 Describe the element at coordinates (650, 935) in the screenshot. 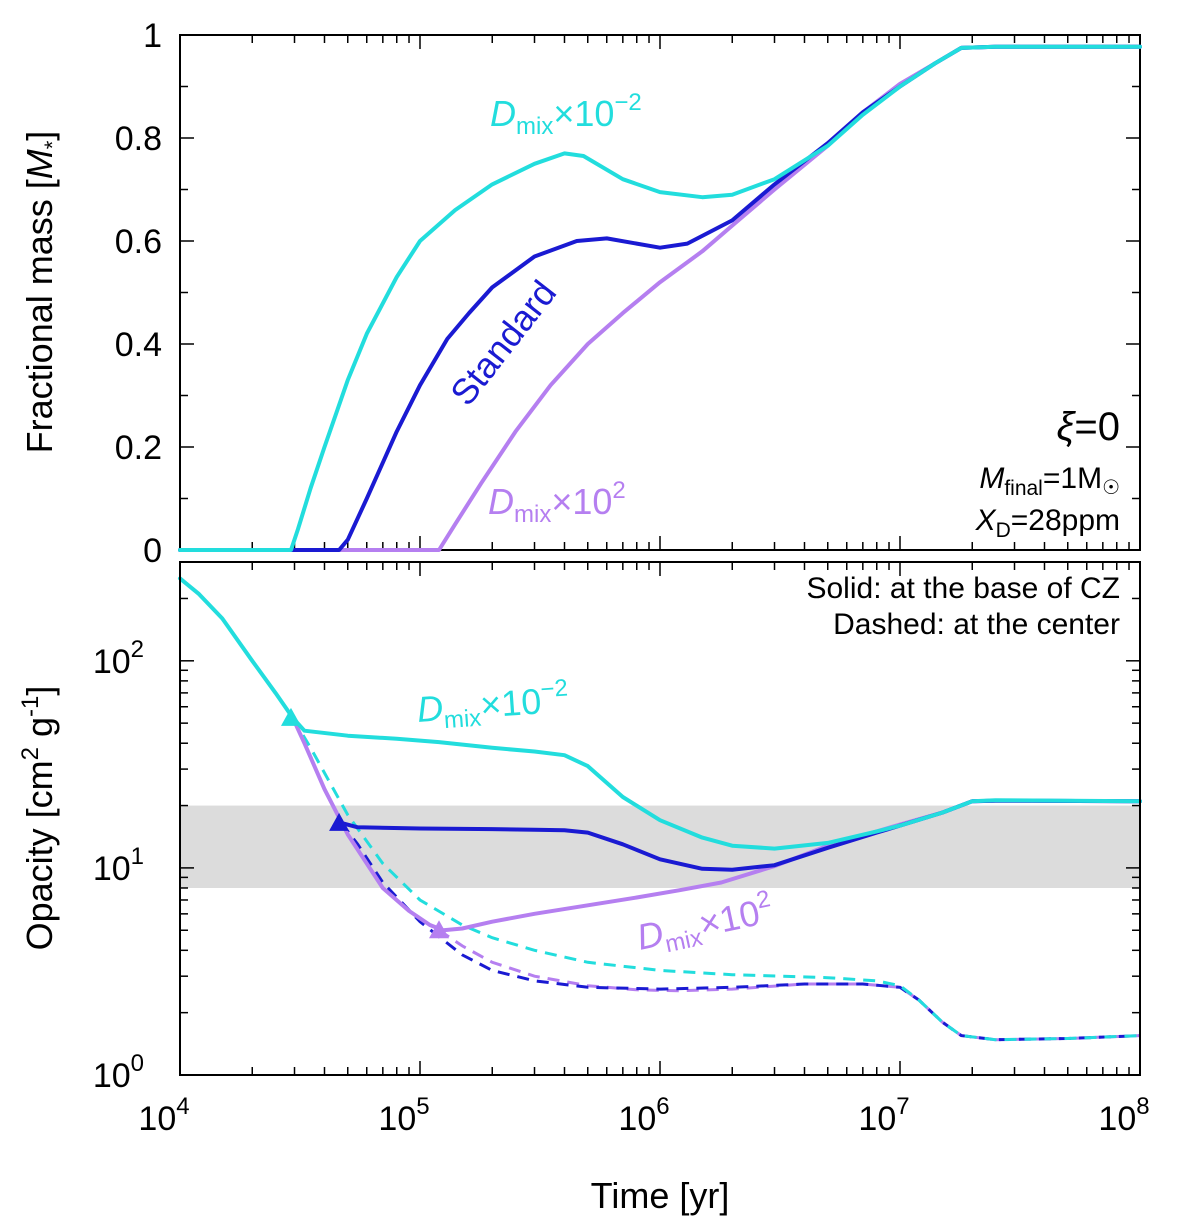

I see `bottom-label-dmix-2-main: D` at that location.